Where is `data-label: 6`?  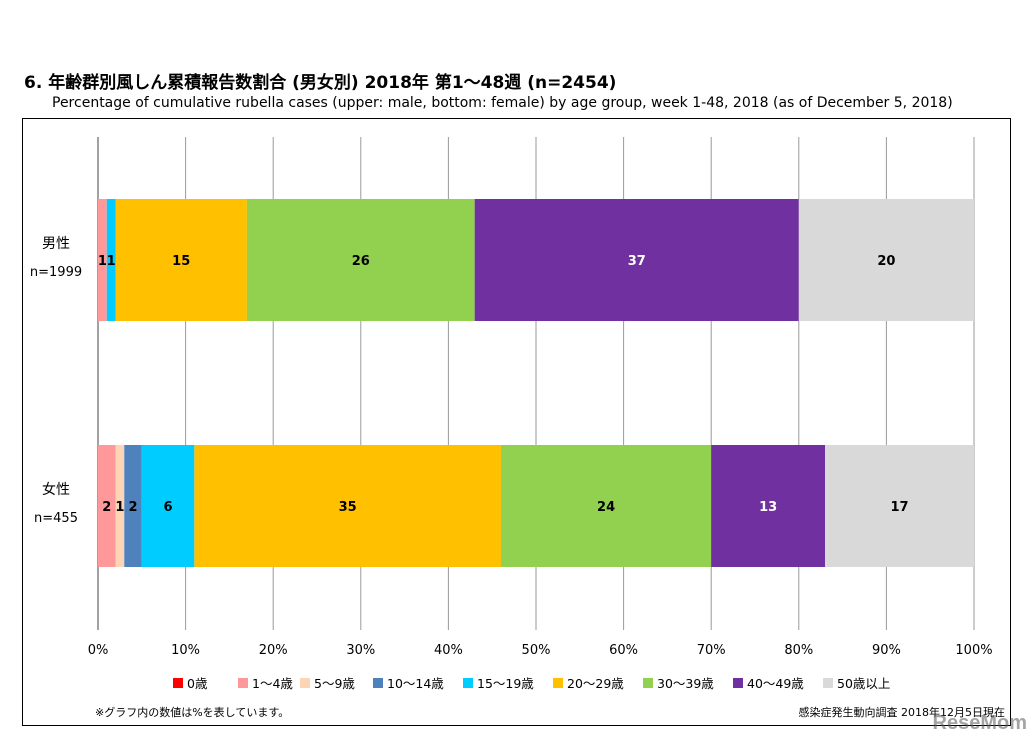 data-label: 6 is located at coordinates (168, 507).